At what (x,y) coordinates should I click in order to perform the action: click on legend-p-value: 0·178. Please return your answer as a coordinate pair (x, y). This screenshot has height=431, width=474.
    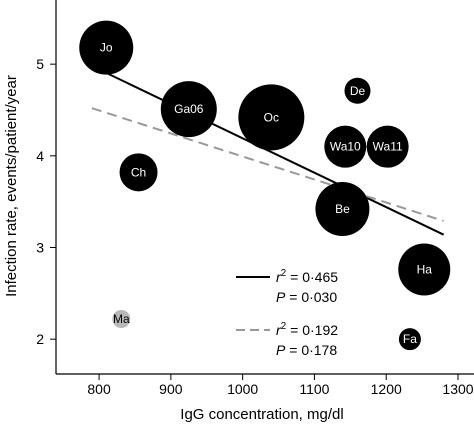
    Looking at the image, I should click on (319, 350).